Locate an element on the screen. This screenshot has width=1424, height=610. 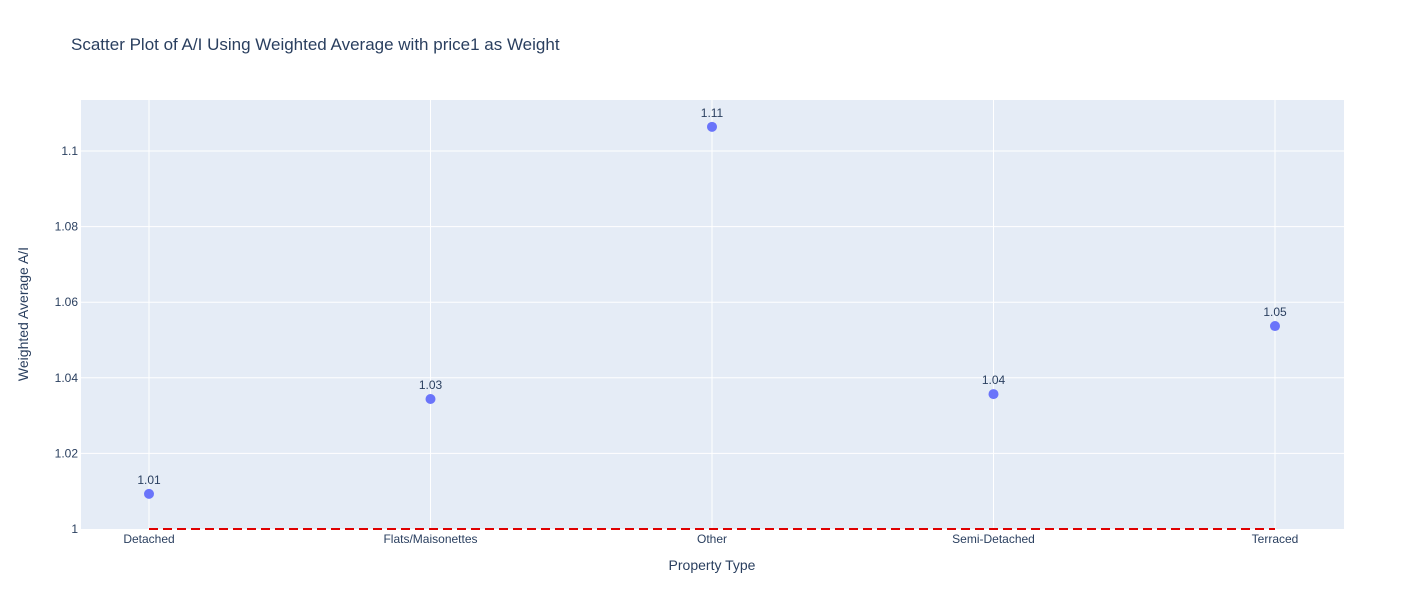
y-tick-label: 1.06 is located at coordinates (67, 302).